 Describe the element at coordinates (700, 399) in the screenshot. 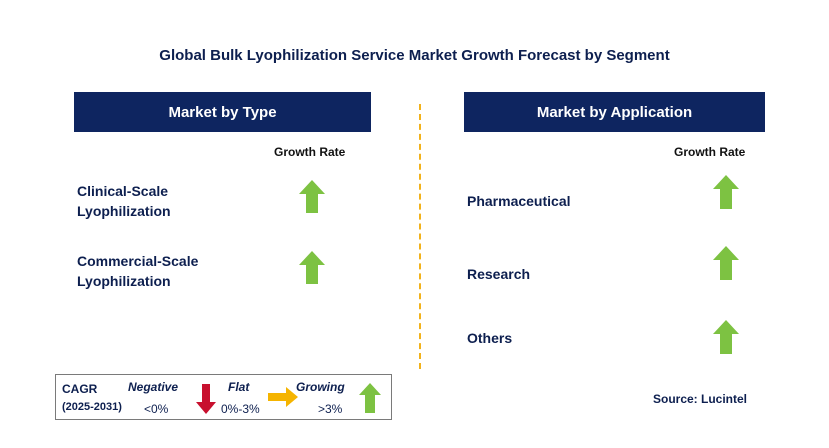

I see `source-note: Source: Lucintel` at that location.